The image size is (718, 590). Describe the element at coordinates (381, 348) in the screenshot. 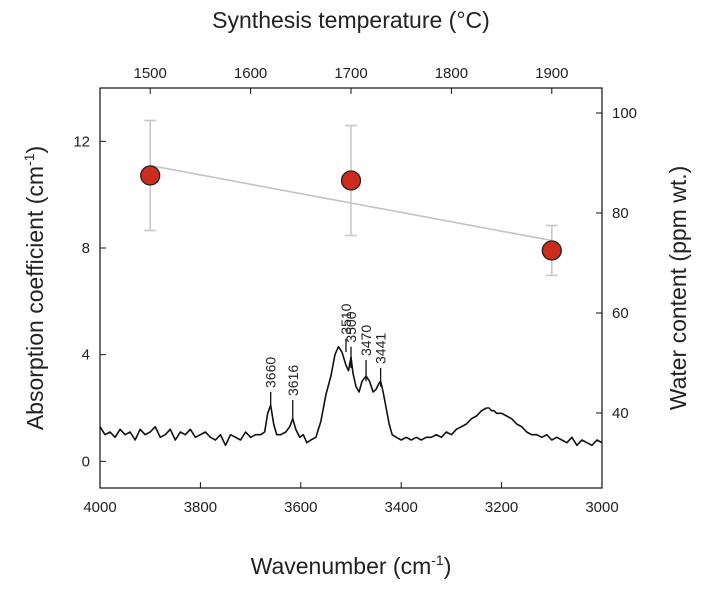

I see `peak-label: 3441` at that location.